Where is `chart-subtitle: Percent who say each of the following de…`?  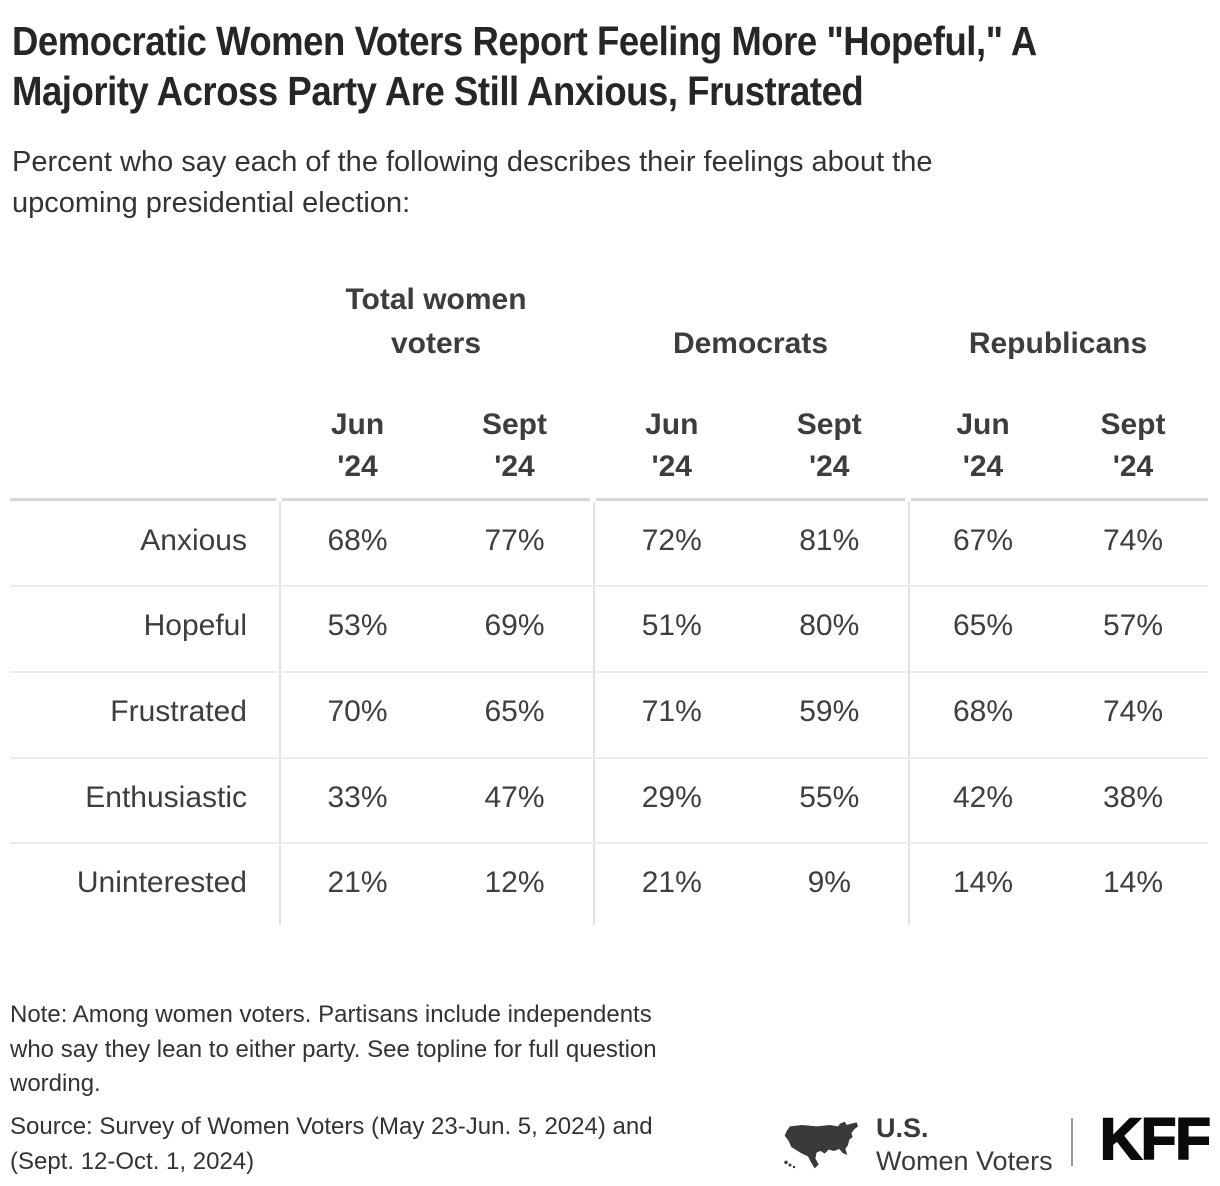
chart-subtitle: Percent who say each of the following de… is located at coordinates (472, 182).